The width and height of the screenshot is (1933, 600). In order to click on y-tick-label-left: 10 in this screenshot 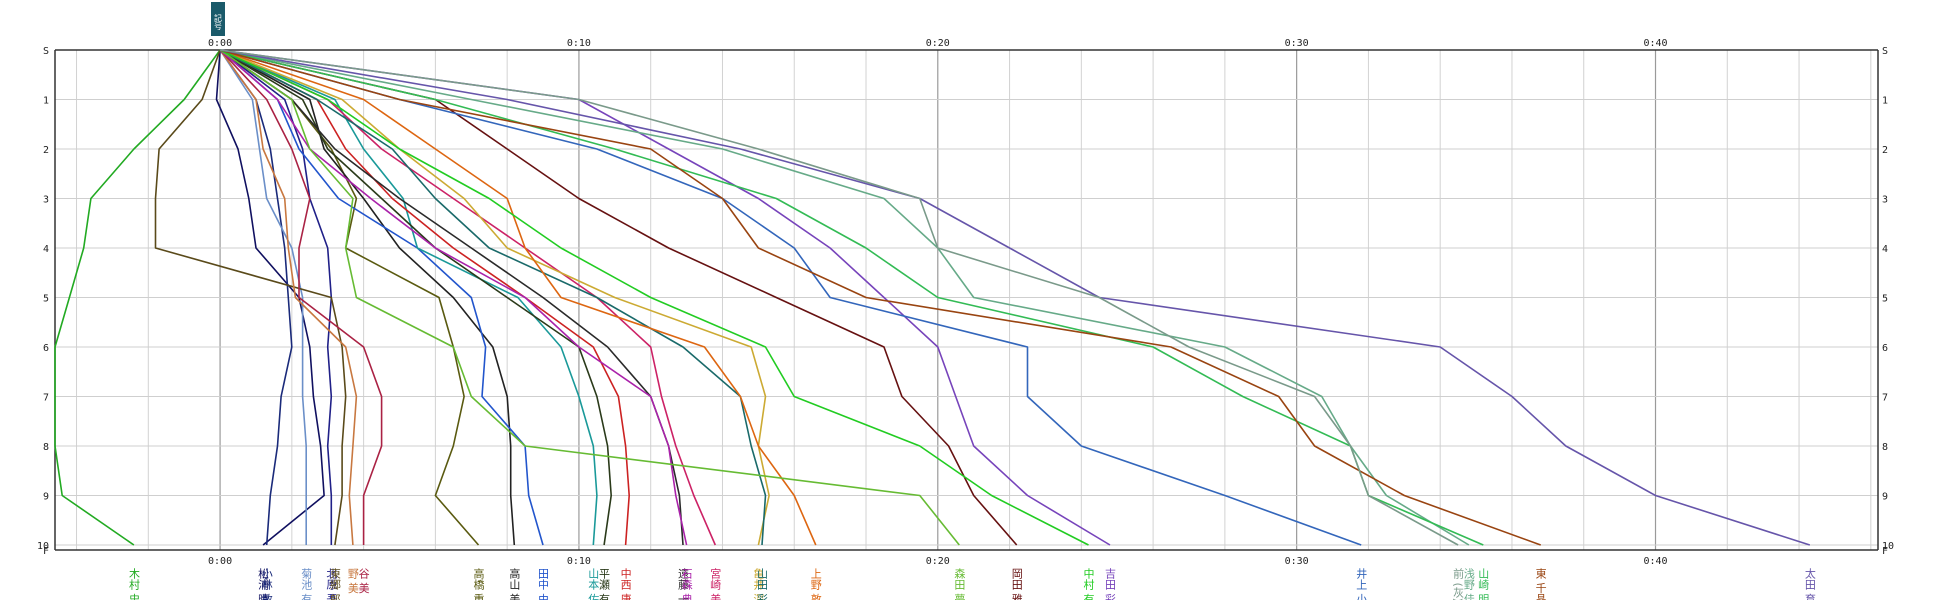, I will do `click(43, 546)`.